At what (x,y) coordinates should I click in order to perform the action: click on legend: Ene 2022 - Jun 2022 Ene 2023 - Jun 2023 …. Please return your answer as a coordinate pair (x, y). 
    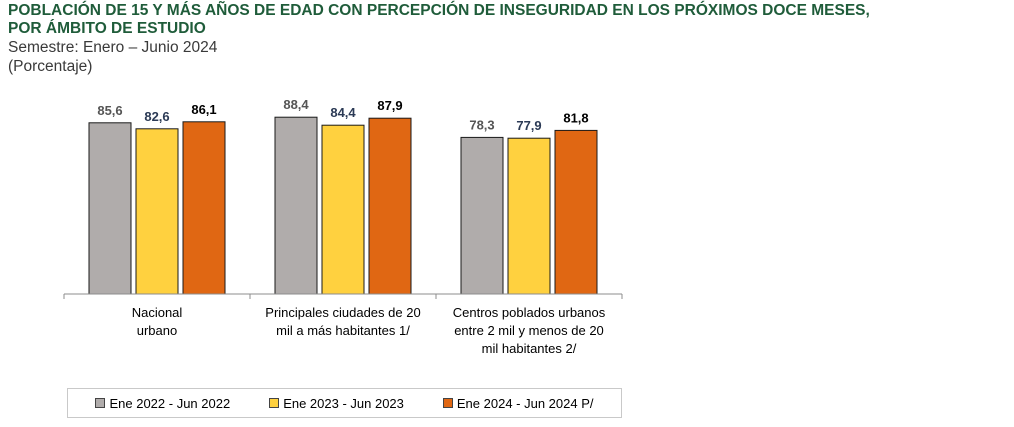
    Looking at the image, I should click on (344, 403).